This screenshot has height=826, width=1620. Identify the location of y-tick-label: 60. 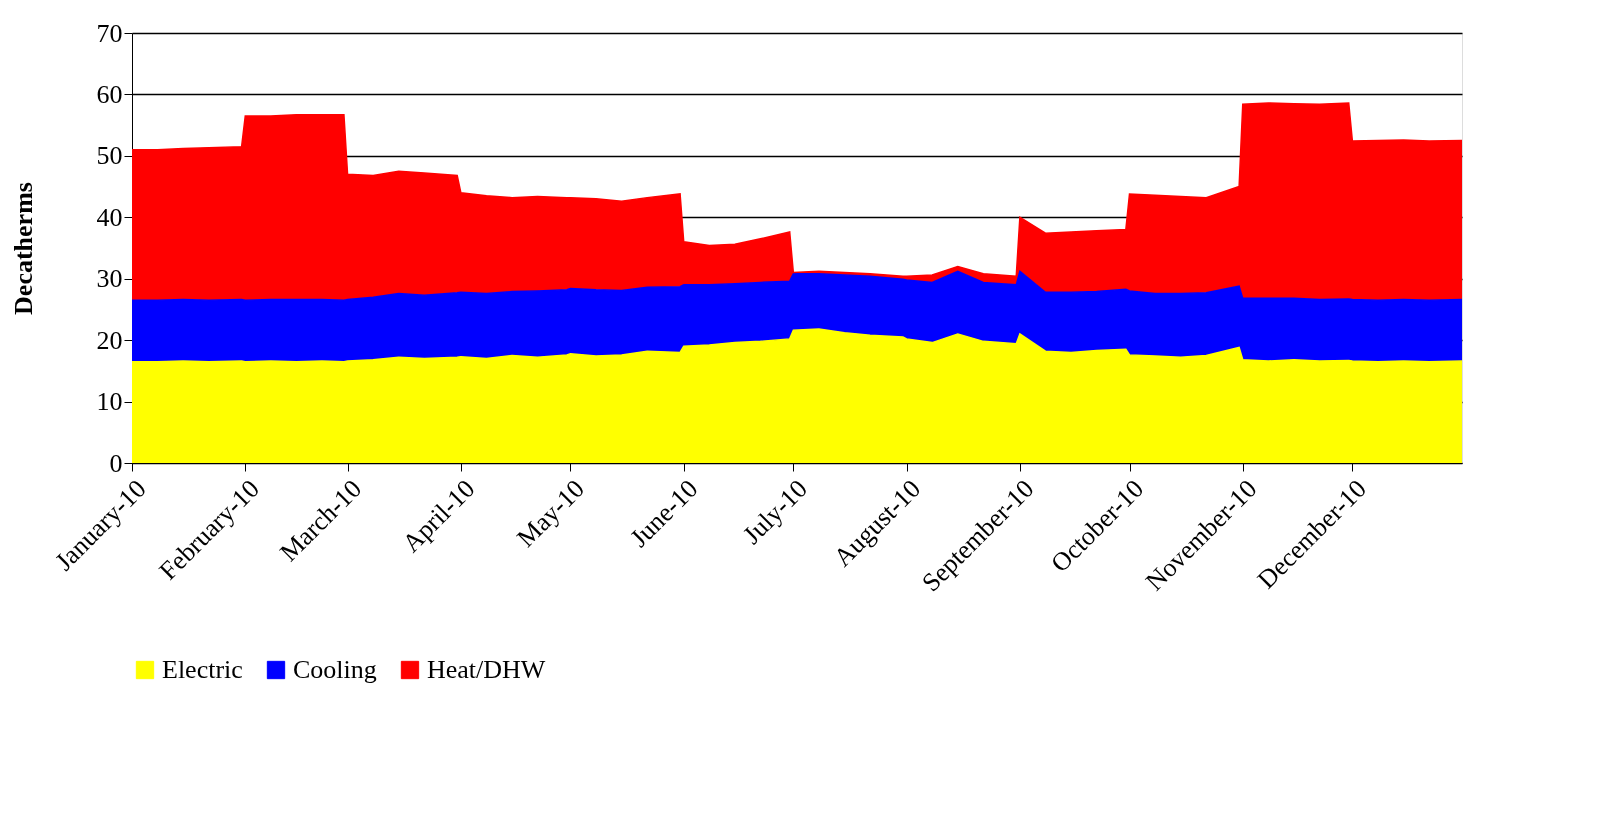
(109, 94).